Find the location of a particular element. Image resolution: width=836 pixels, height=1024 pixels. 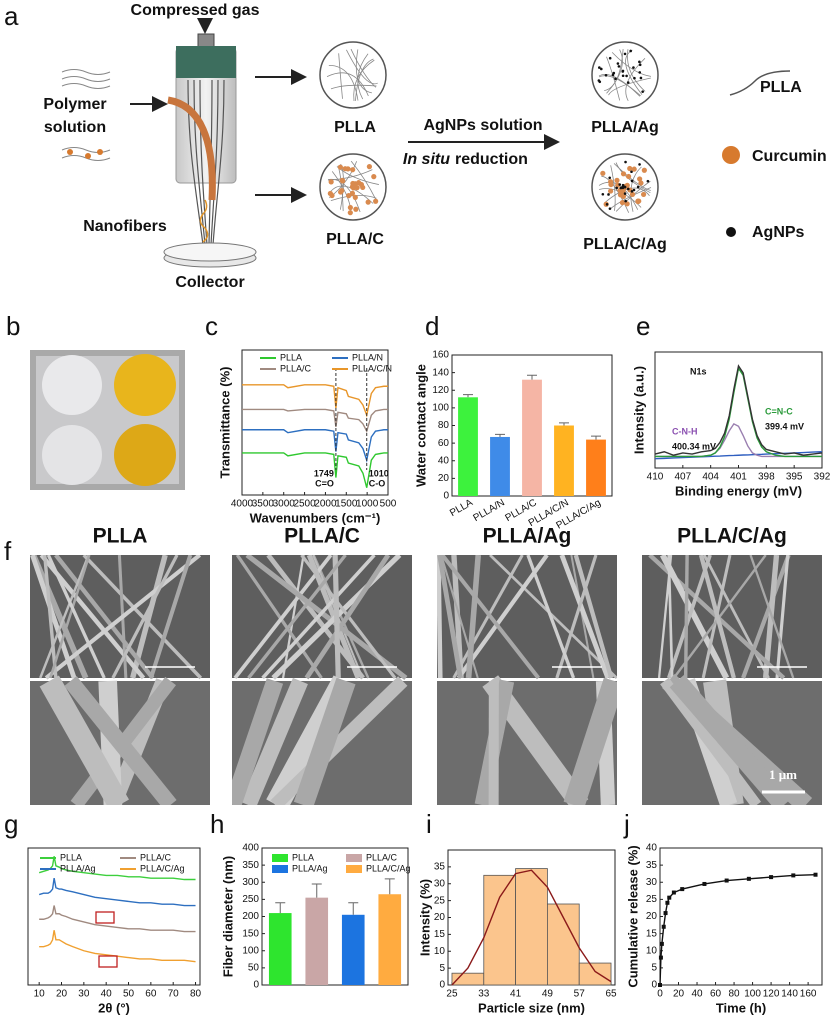

x-axis-title: Wavenumbers (cm⁻¹) is located at coordinates (315, 517).